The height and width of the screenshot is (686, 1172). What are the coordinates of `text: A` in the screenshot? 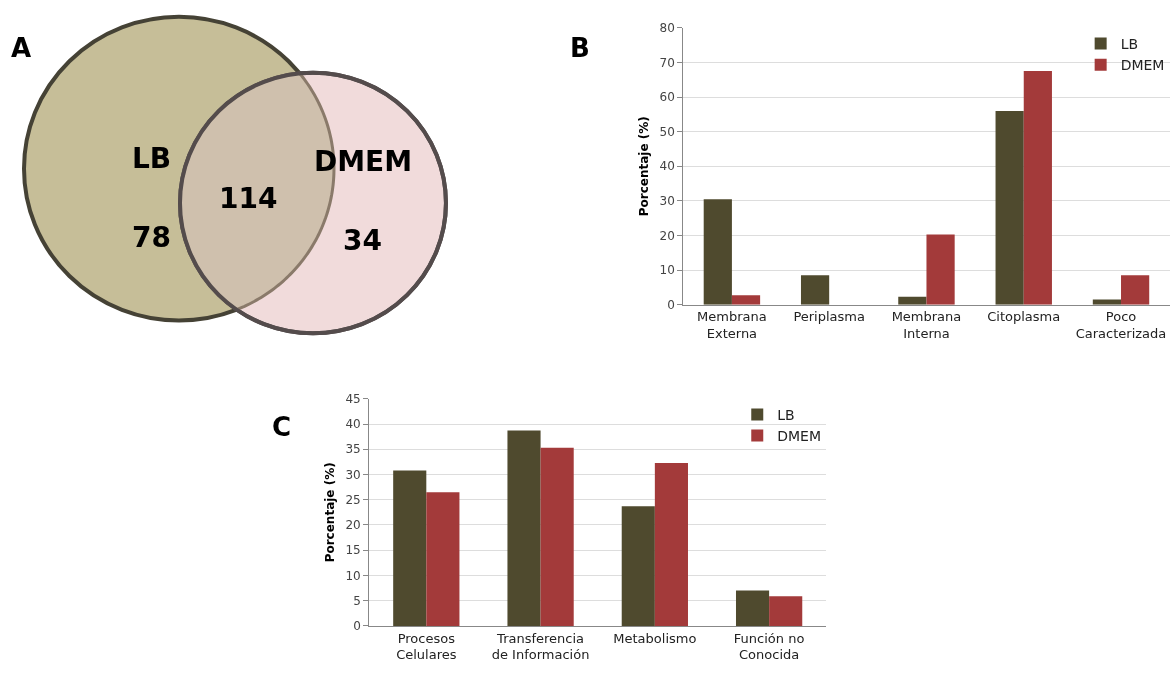 It's located at (21, 48).